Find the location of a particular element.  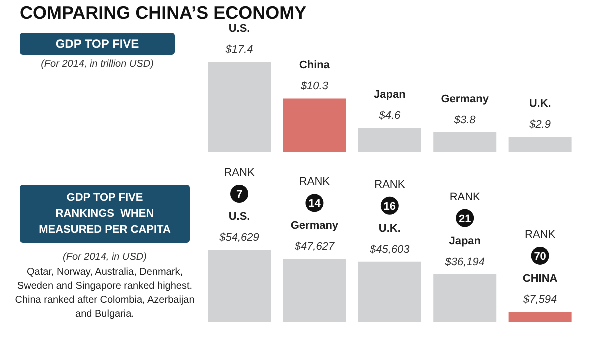

text: (For 2014, in USD) is located at coordinates (105, 257).